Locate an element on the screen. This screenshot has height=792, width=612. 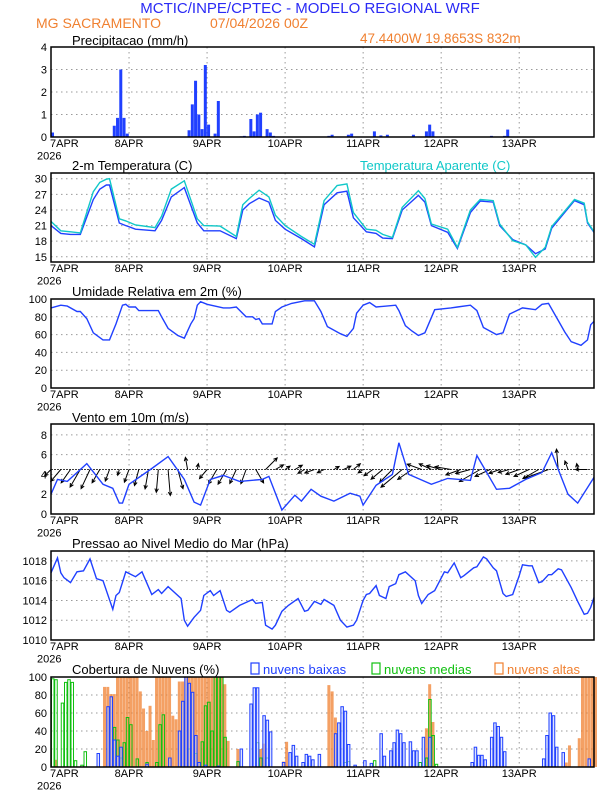
y-tick-label: 60 is located at coordinates (41, 714).